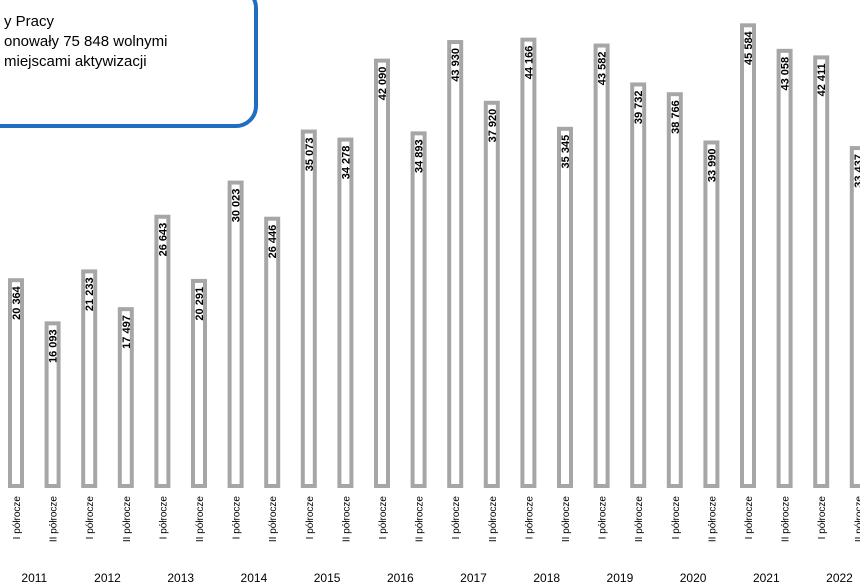  I want to click on bar-value-label: 35 345, so click(566, 152).